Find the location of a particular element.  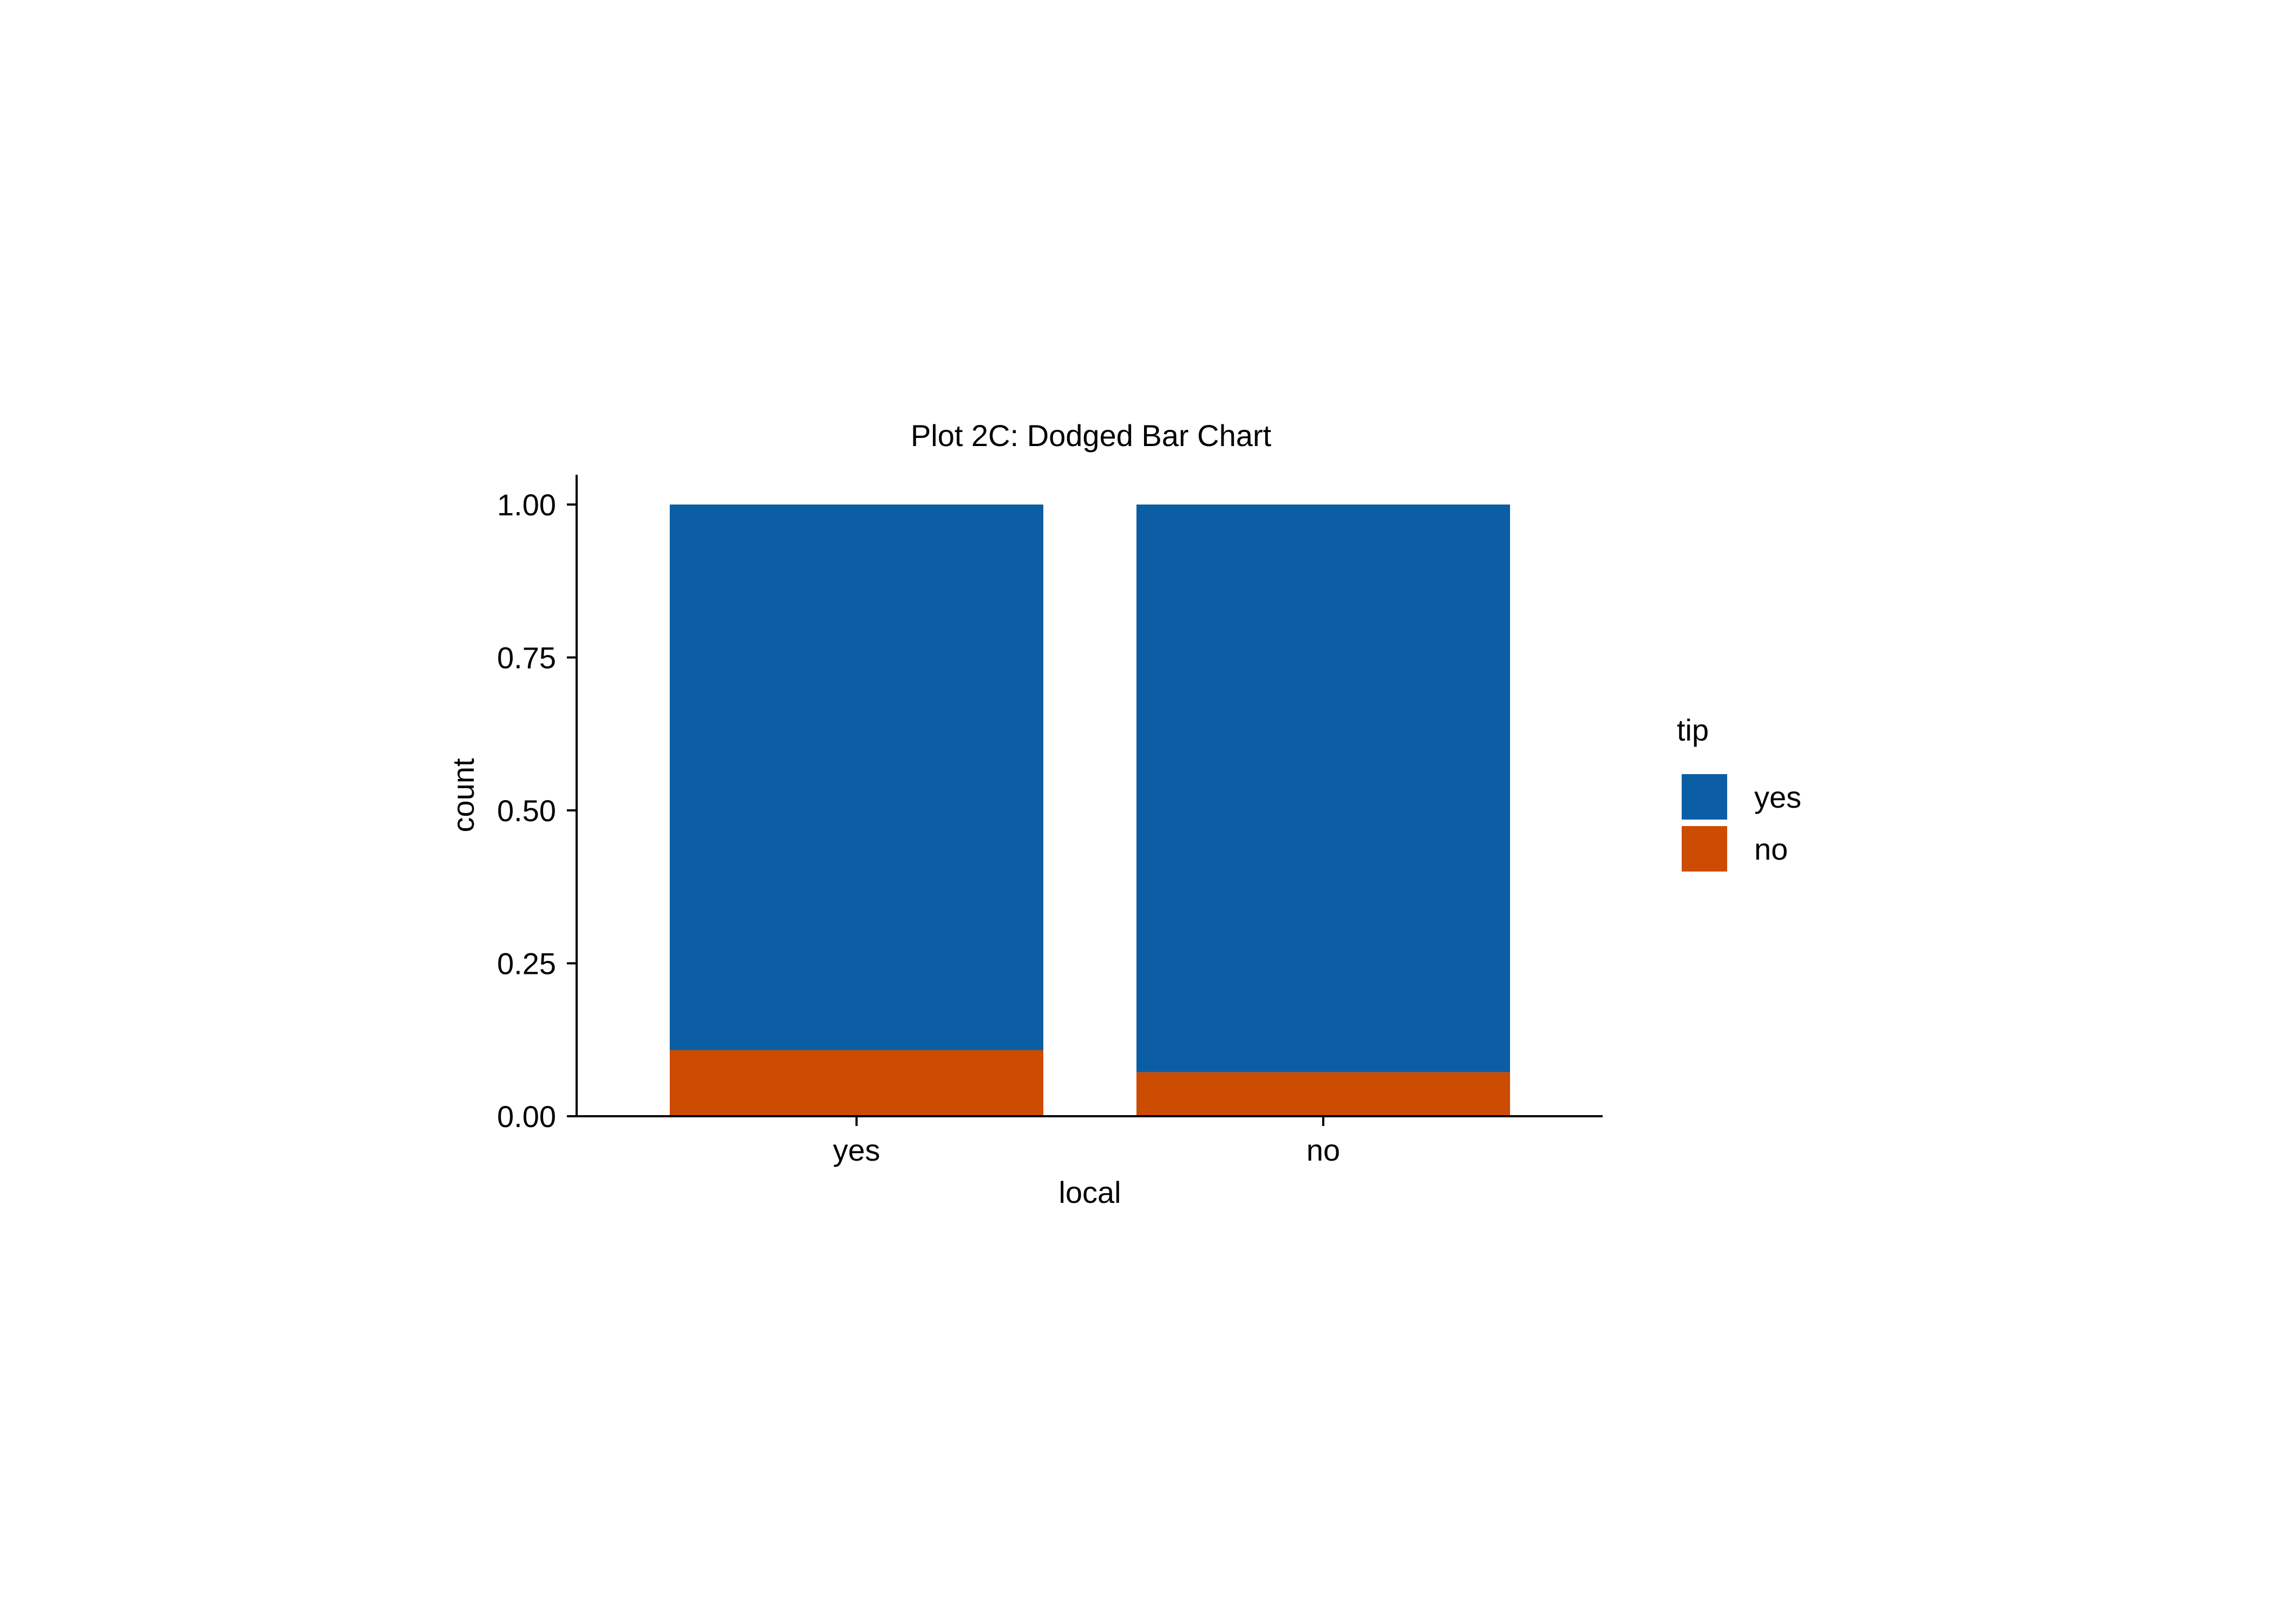

legend-swatch-yes is located at coordinates (1705, 797).